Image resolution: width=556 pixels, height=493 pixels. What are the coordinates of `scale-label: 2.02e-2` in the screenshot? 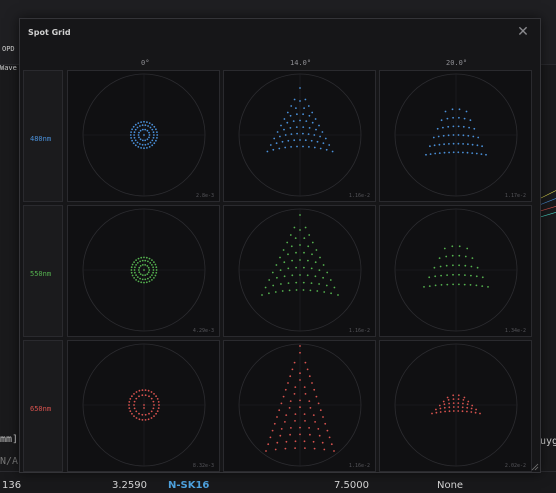 It's located at (515, 466).